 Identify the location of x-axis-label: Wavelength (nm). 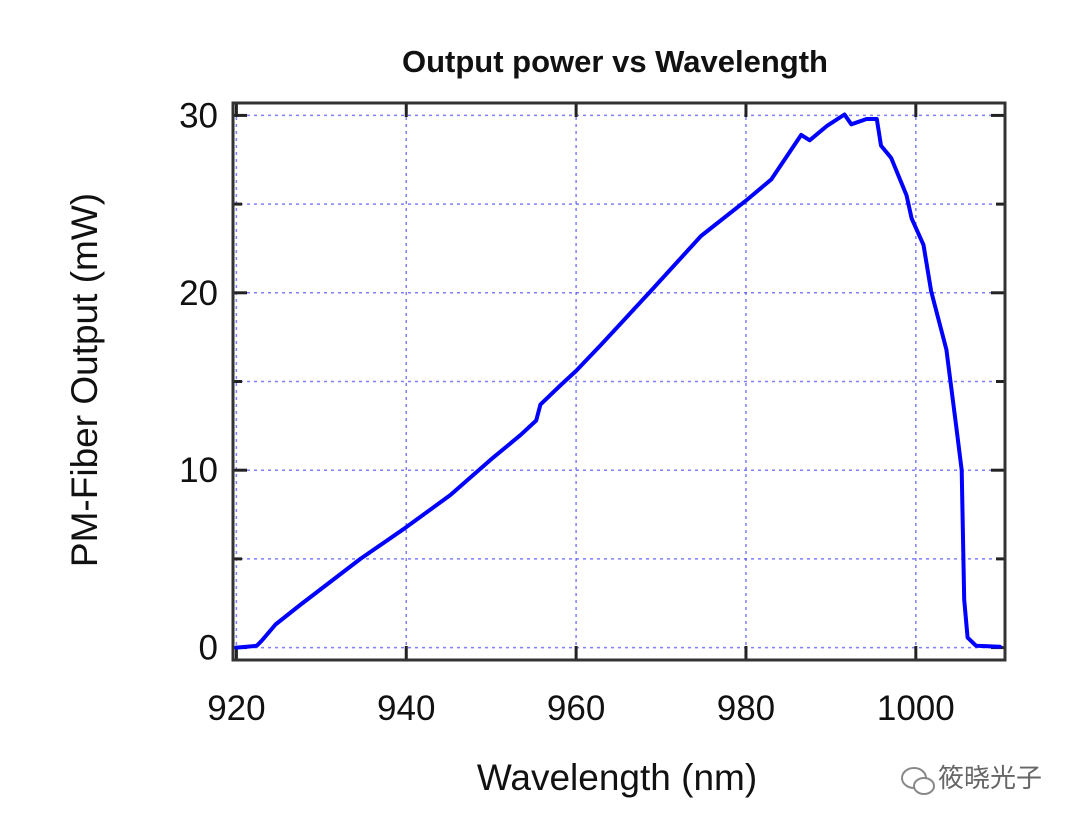
(617, 777).